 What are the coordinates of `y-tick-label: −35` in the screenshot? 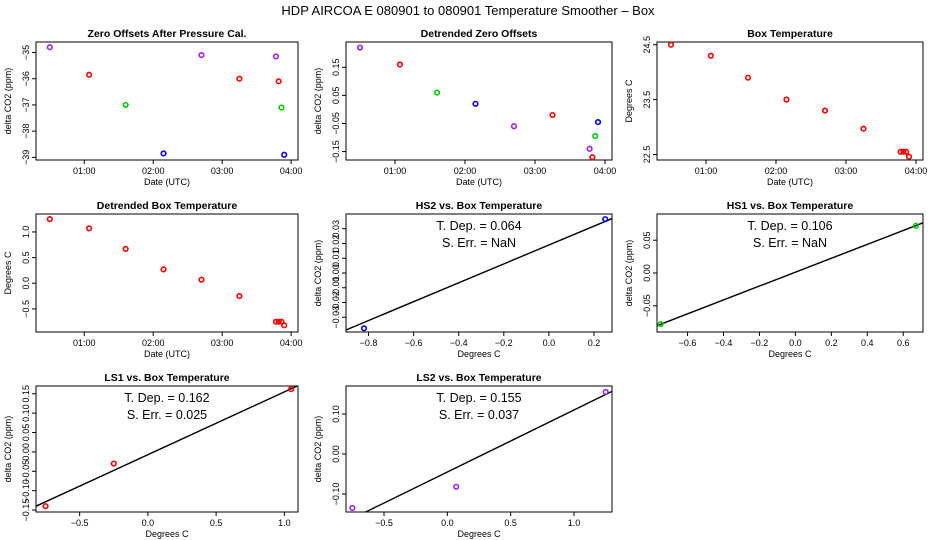 It's located at (26, 52).